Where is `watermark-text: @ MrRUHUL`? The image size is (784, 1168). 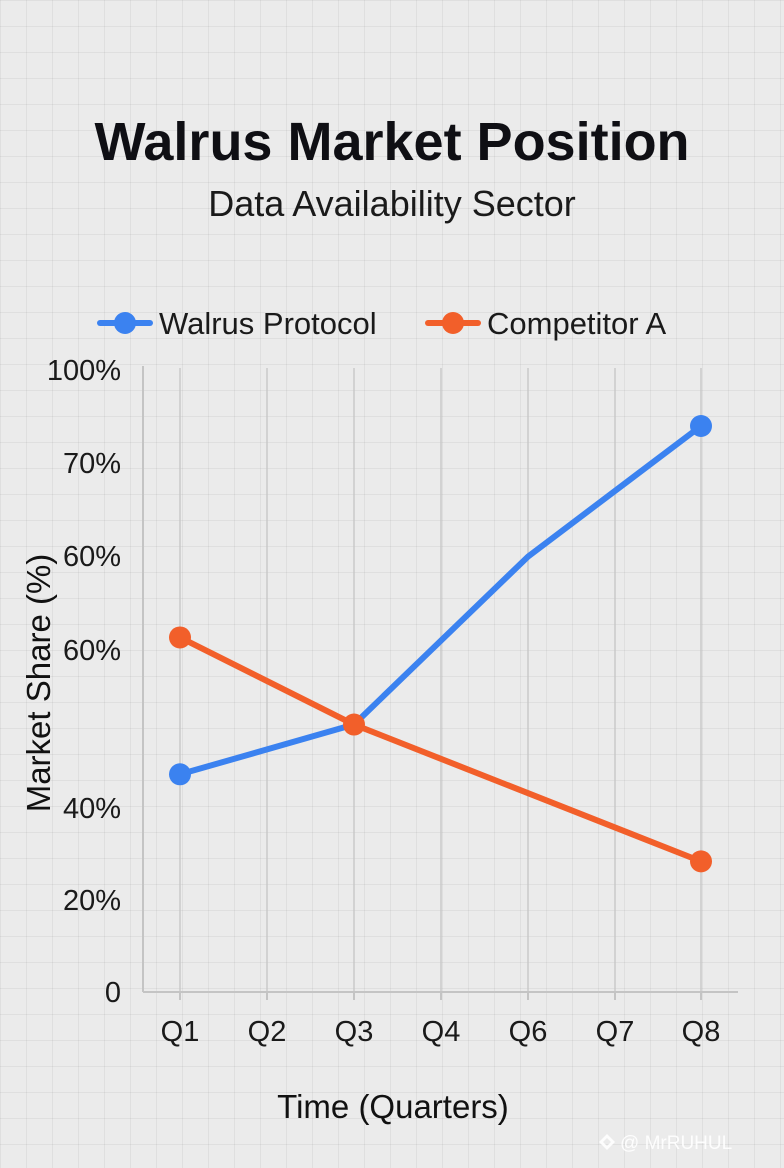
watermark-text: @ MrRUHUL is located at coordinates (676, 1143).